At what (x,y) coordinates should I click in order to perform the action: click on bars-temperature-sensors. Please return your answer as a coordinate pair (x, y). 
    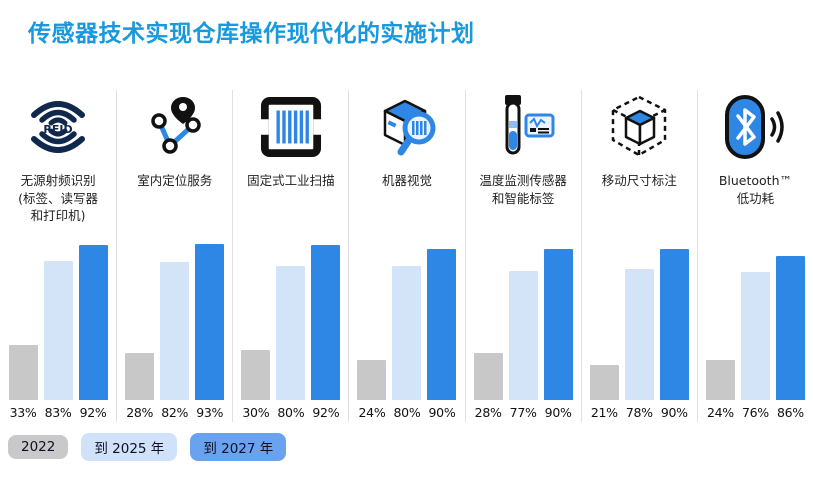
    Looking at the image, I should click on (523, 316).